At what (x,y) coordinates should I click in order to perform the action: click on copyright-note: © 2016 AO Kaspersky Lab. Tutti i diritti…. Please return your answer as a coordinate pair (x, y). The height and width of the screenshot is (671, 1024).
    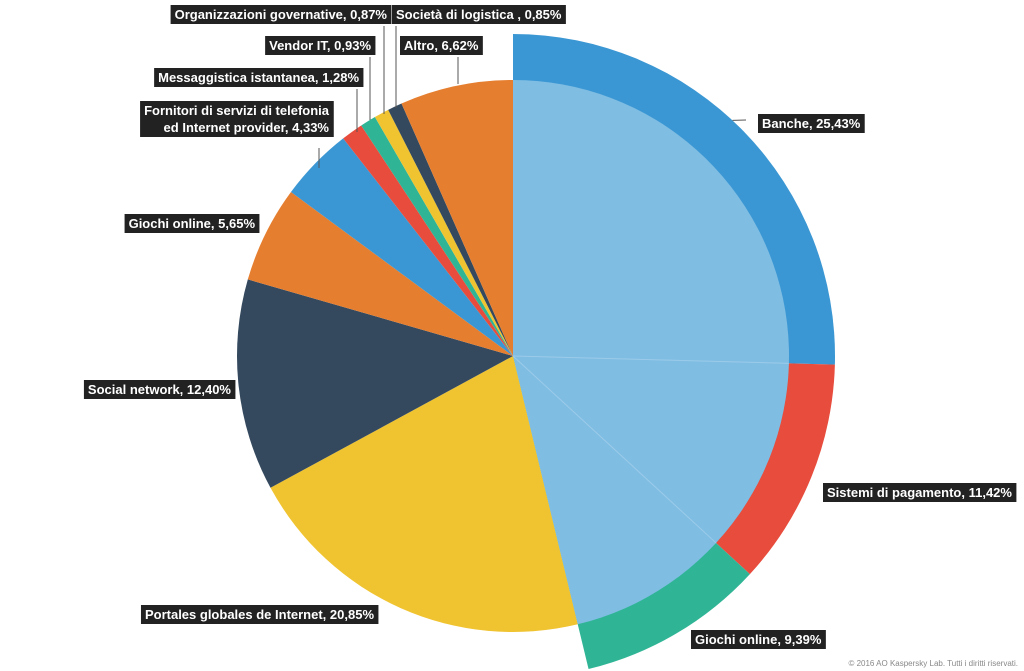
    Looking at the image, I should click on (933, 663).